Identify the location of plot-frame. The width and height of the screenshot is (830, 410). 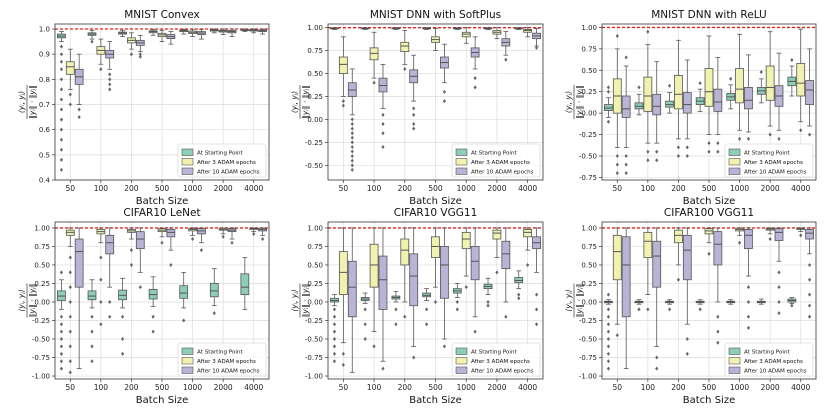
(435, 300).